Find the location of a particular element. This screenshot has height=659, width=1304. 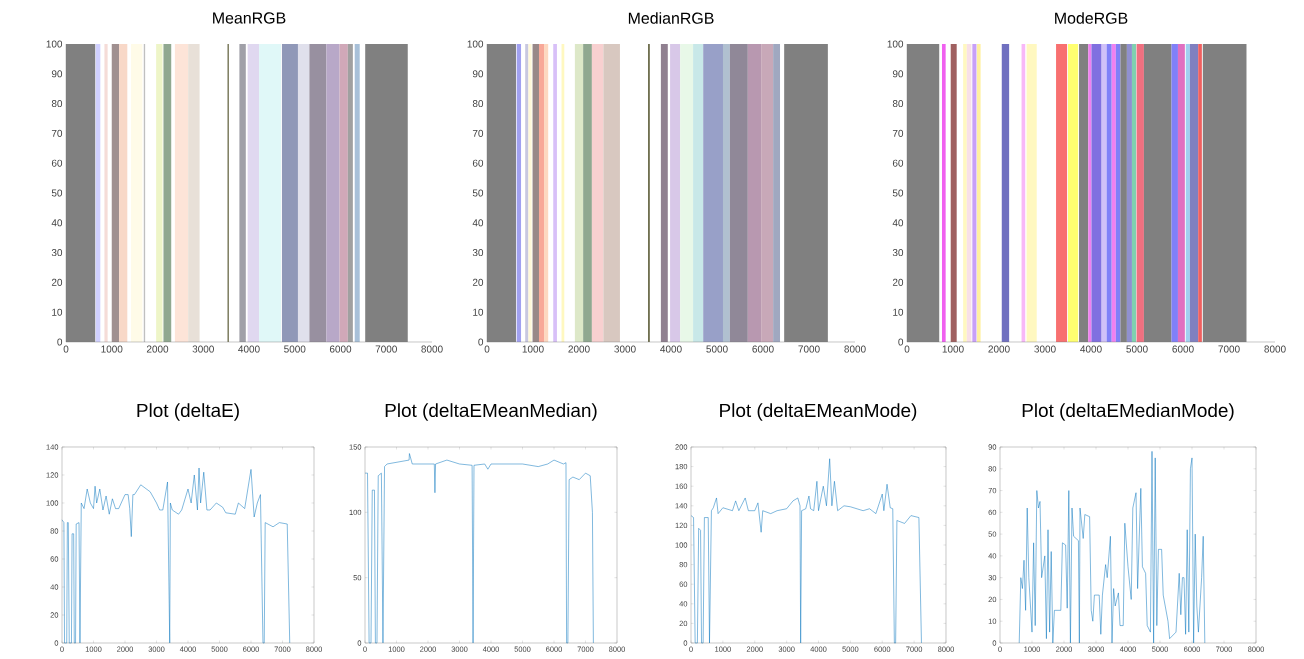

chart-title: MeanRGB is located at coordinates (249, 18).